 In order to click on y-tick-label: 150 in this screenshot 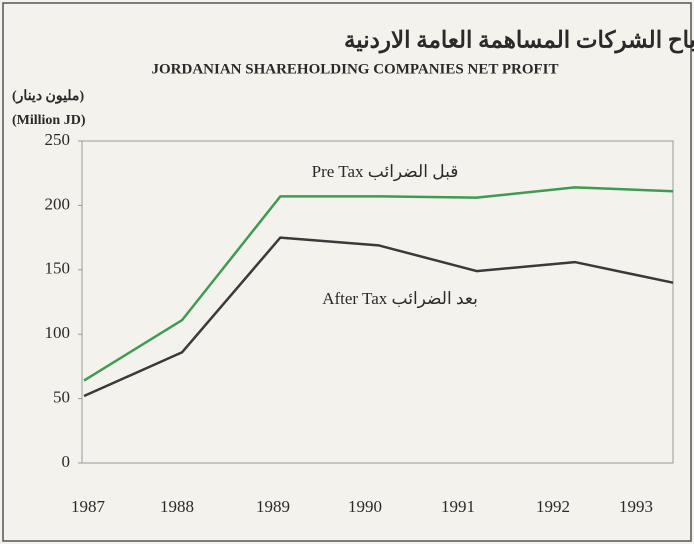, I will do `click(58, 268)`.